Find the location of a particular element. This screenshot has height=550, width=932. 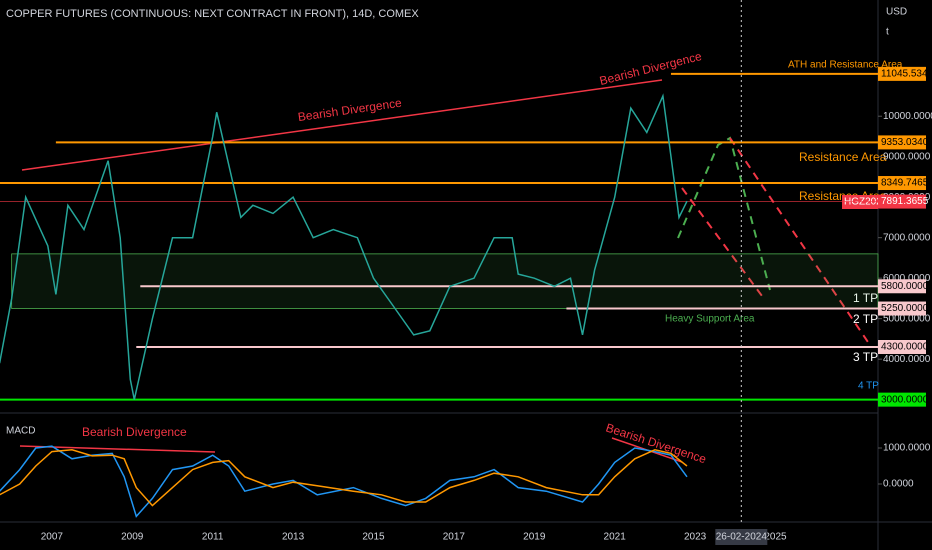

x-tick-label: 2019 is located at coordinates (534, 537).